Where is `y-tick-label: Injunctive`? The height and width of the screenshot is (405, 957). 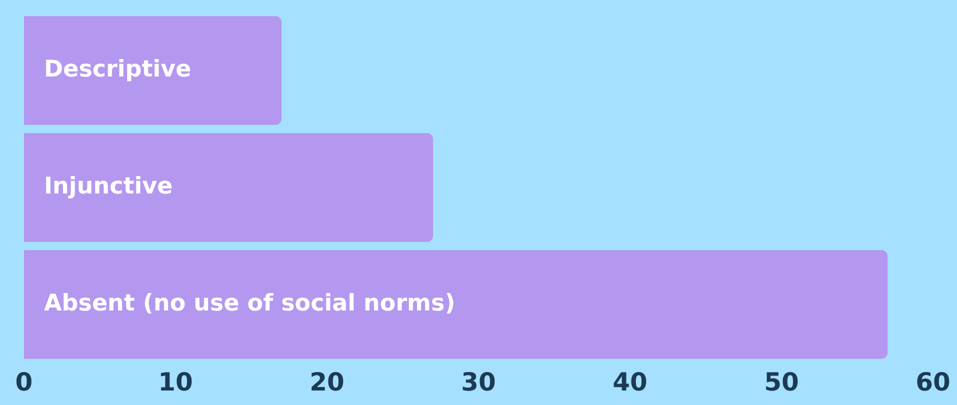
y-tick-label: Injunctive is located at coordinates (108, 186).